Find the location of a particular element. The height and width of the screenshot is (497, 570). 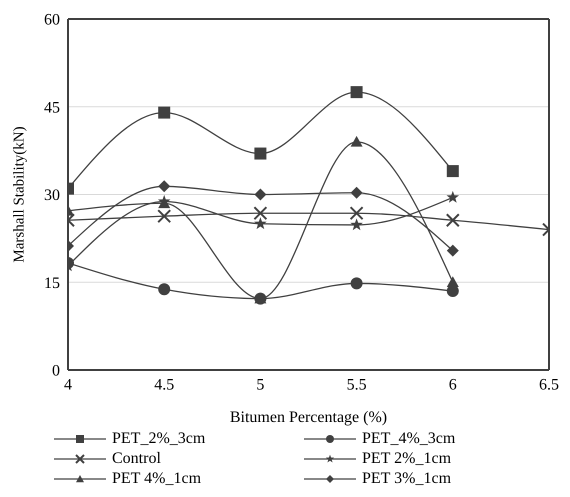

legend-label: Control is located at coordinates (136, 459).